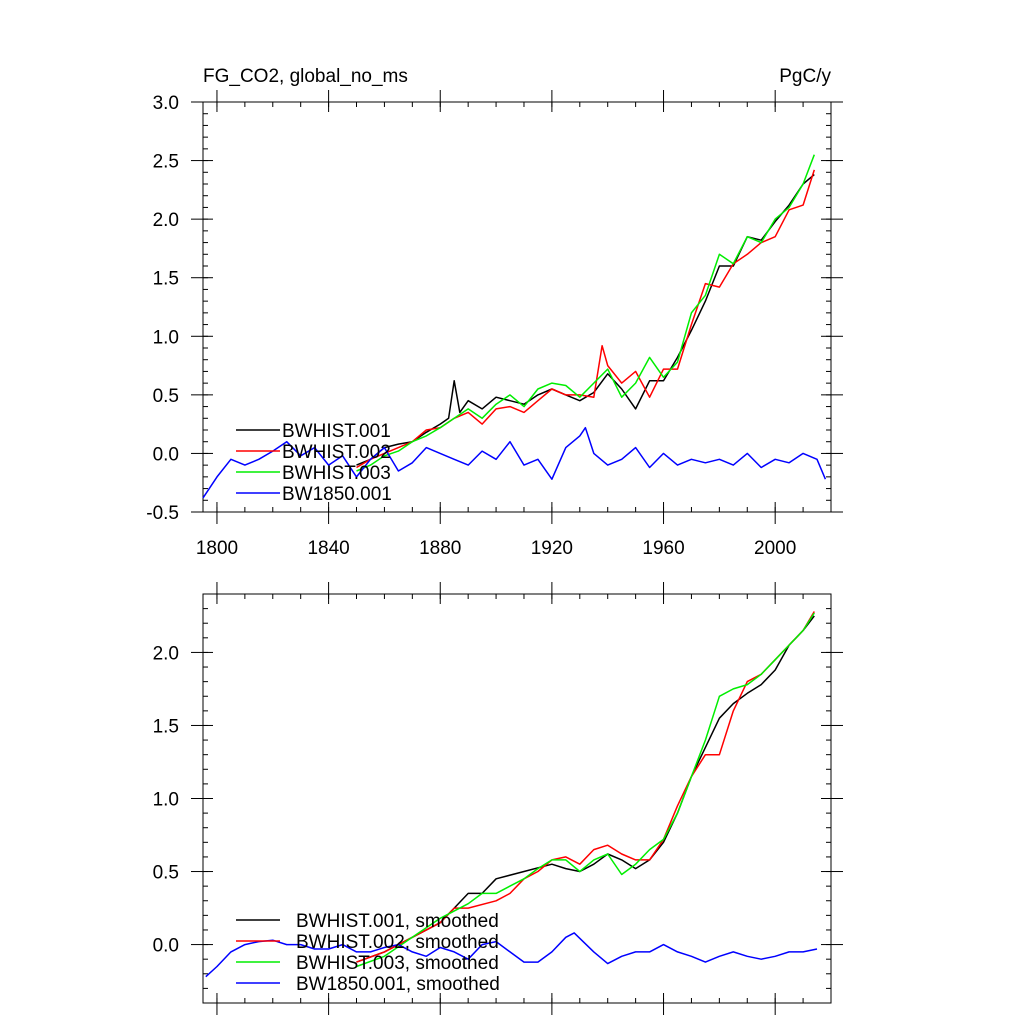  What do you see at coordinates (336, 431) in the screenshot?
I see `legend-entry: BWHIST.001` at bounding box center [336, 431].